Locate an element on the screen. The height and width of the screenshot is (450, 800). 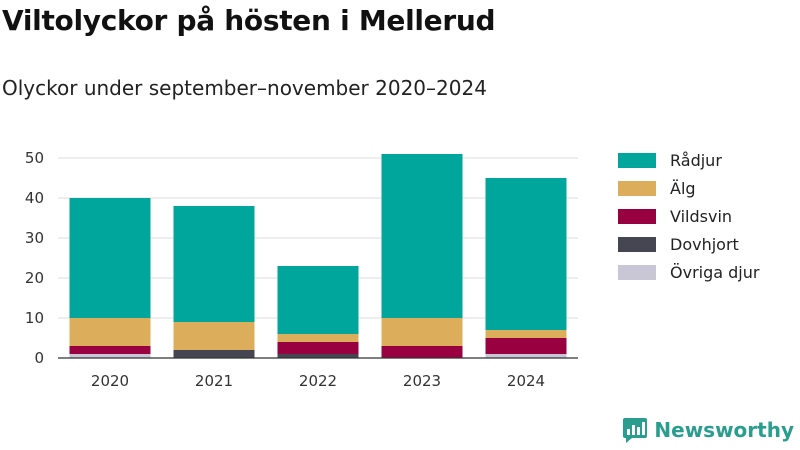
legend: Rådjur Älg Vildsvin Dovhjort Övriga djur is located at coordinates (688, 216).